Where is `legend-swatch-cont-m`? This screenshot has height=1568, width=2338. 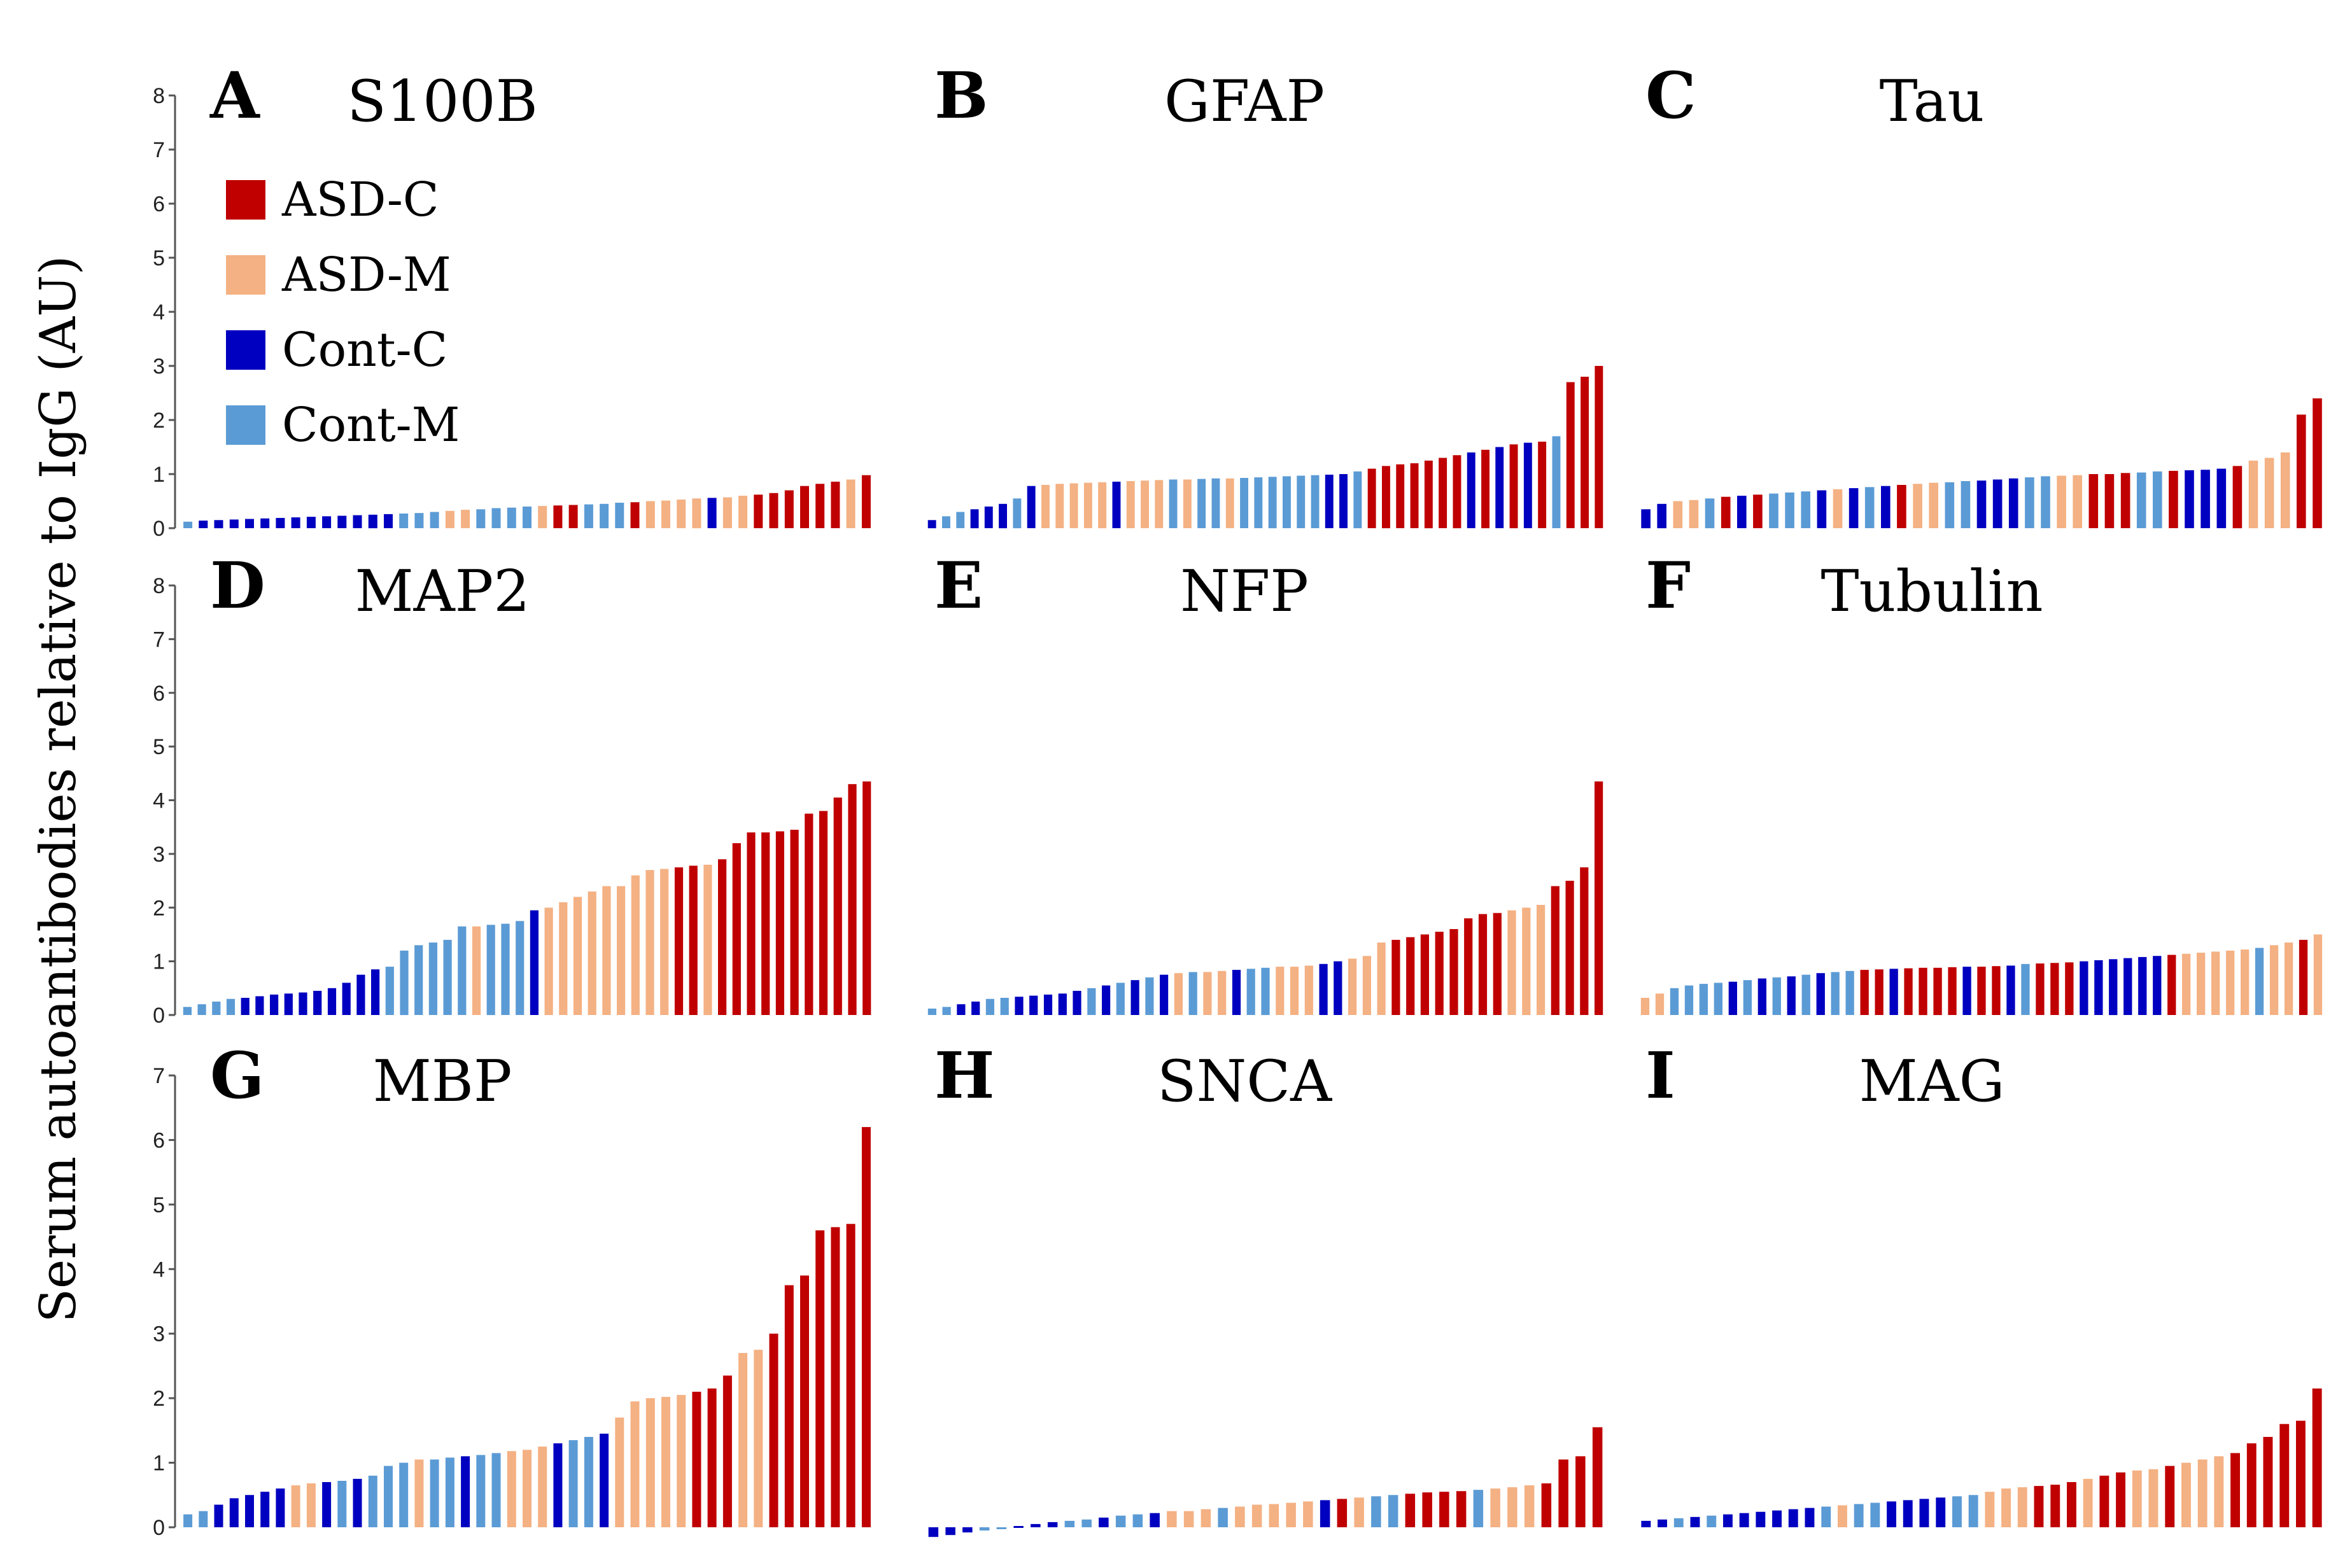 legend-swatch-cont-m is located at coordinates (245, 425).